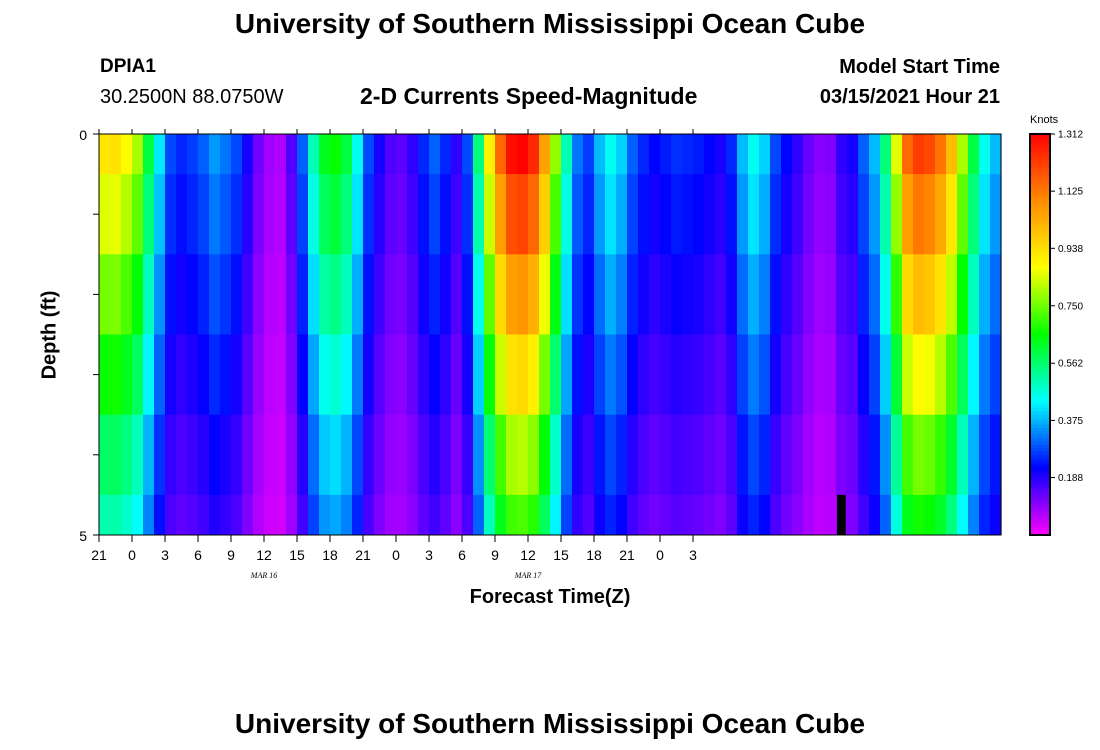  Describe the element at coordinates (83, 135) in the screenshot. I see `y-tick-label: 0` at that location.